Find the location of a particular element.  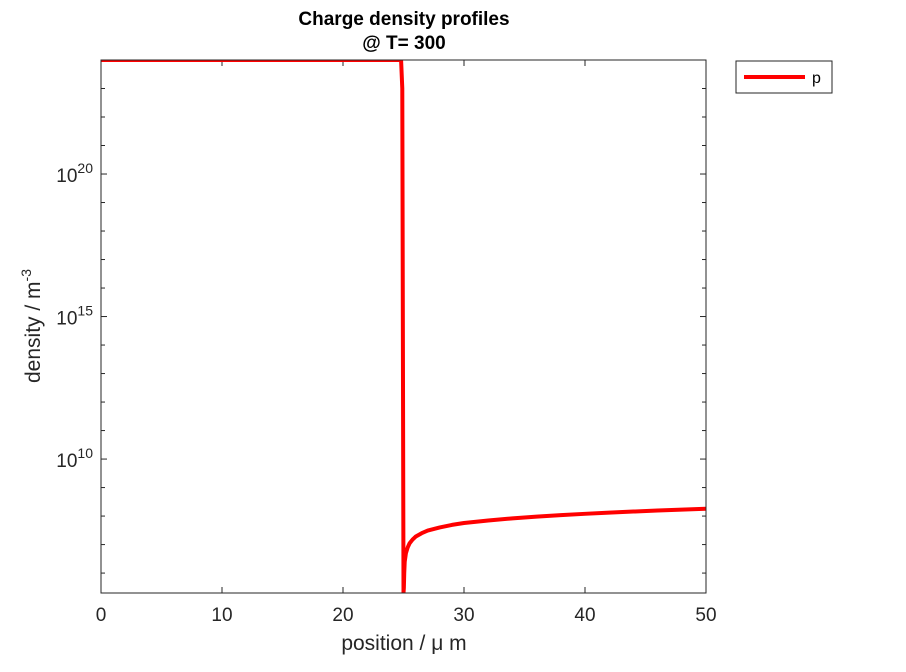

x-axis-label: position / μ m is located at coordinates (403, 643).